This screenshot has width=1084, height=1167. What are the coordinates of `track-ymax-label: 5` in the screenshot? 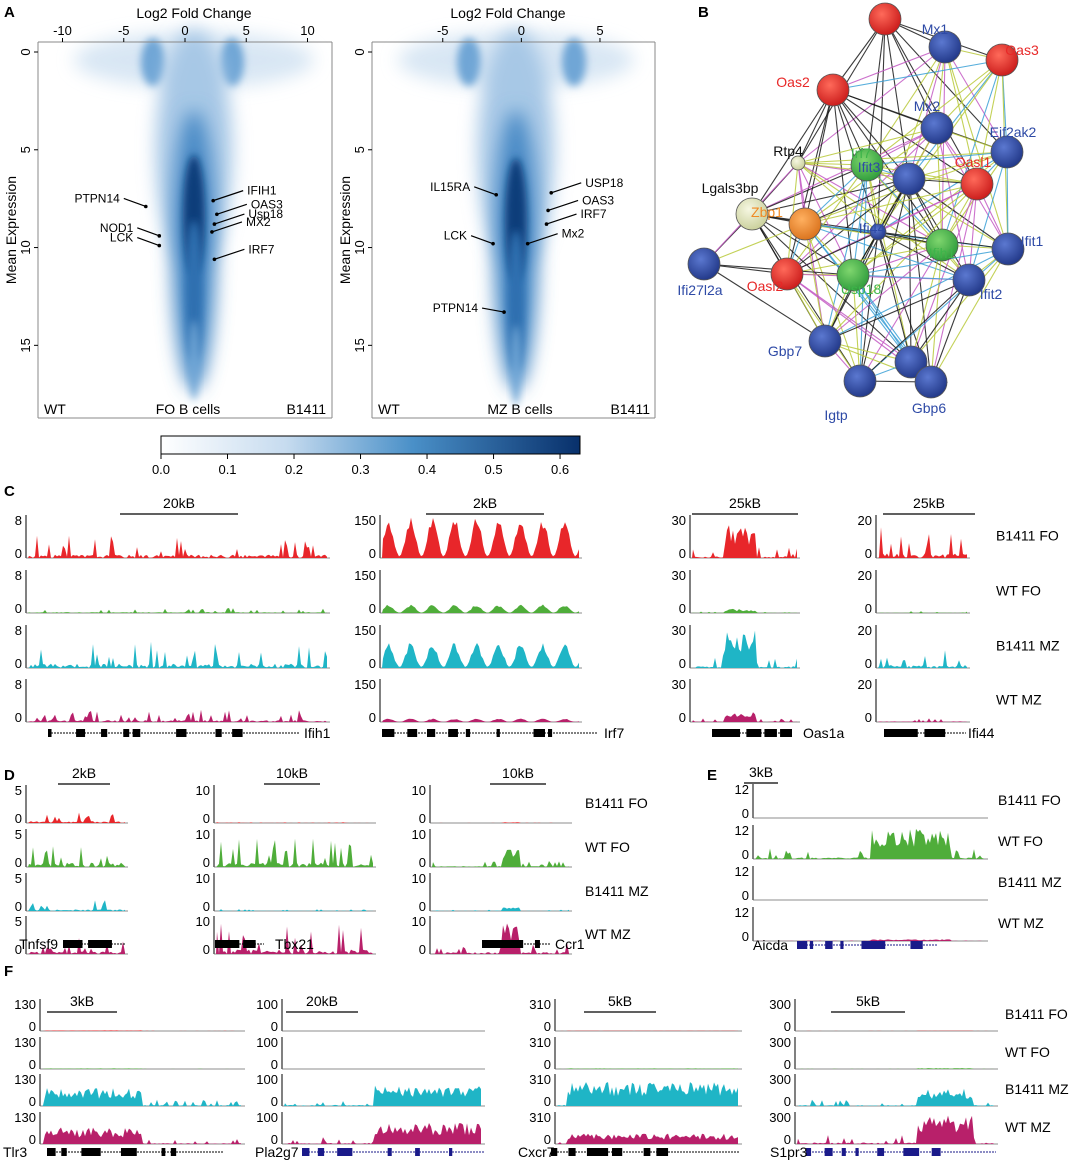 It's located at (18, 834).